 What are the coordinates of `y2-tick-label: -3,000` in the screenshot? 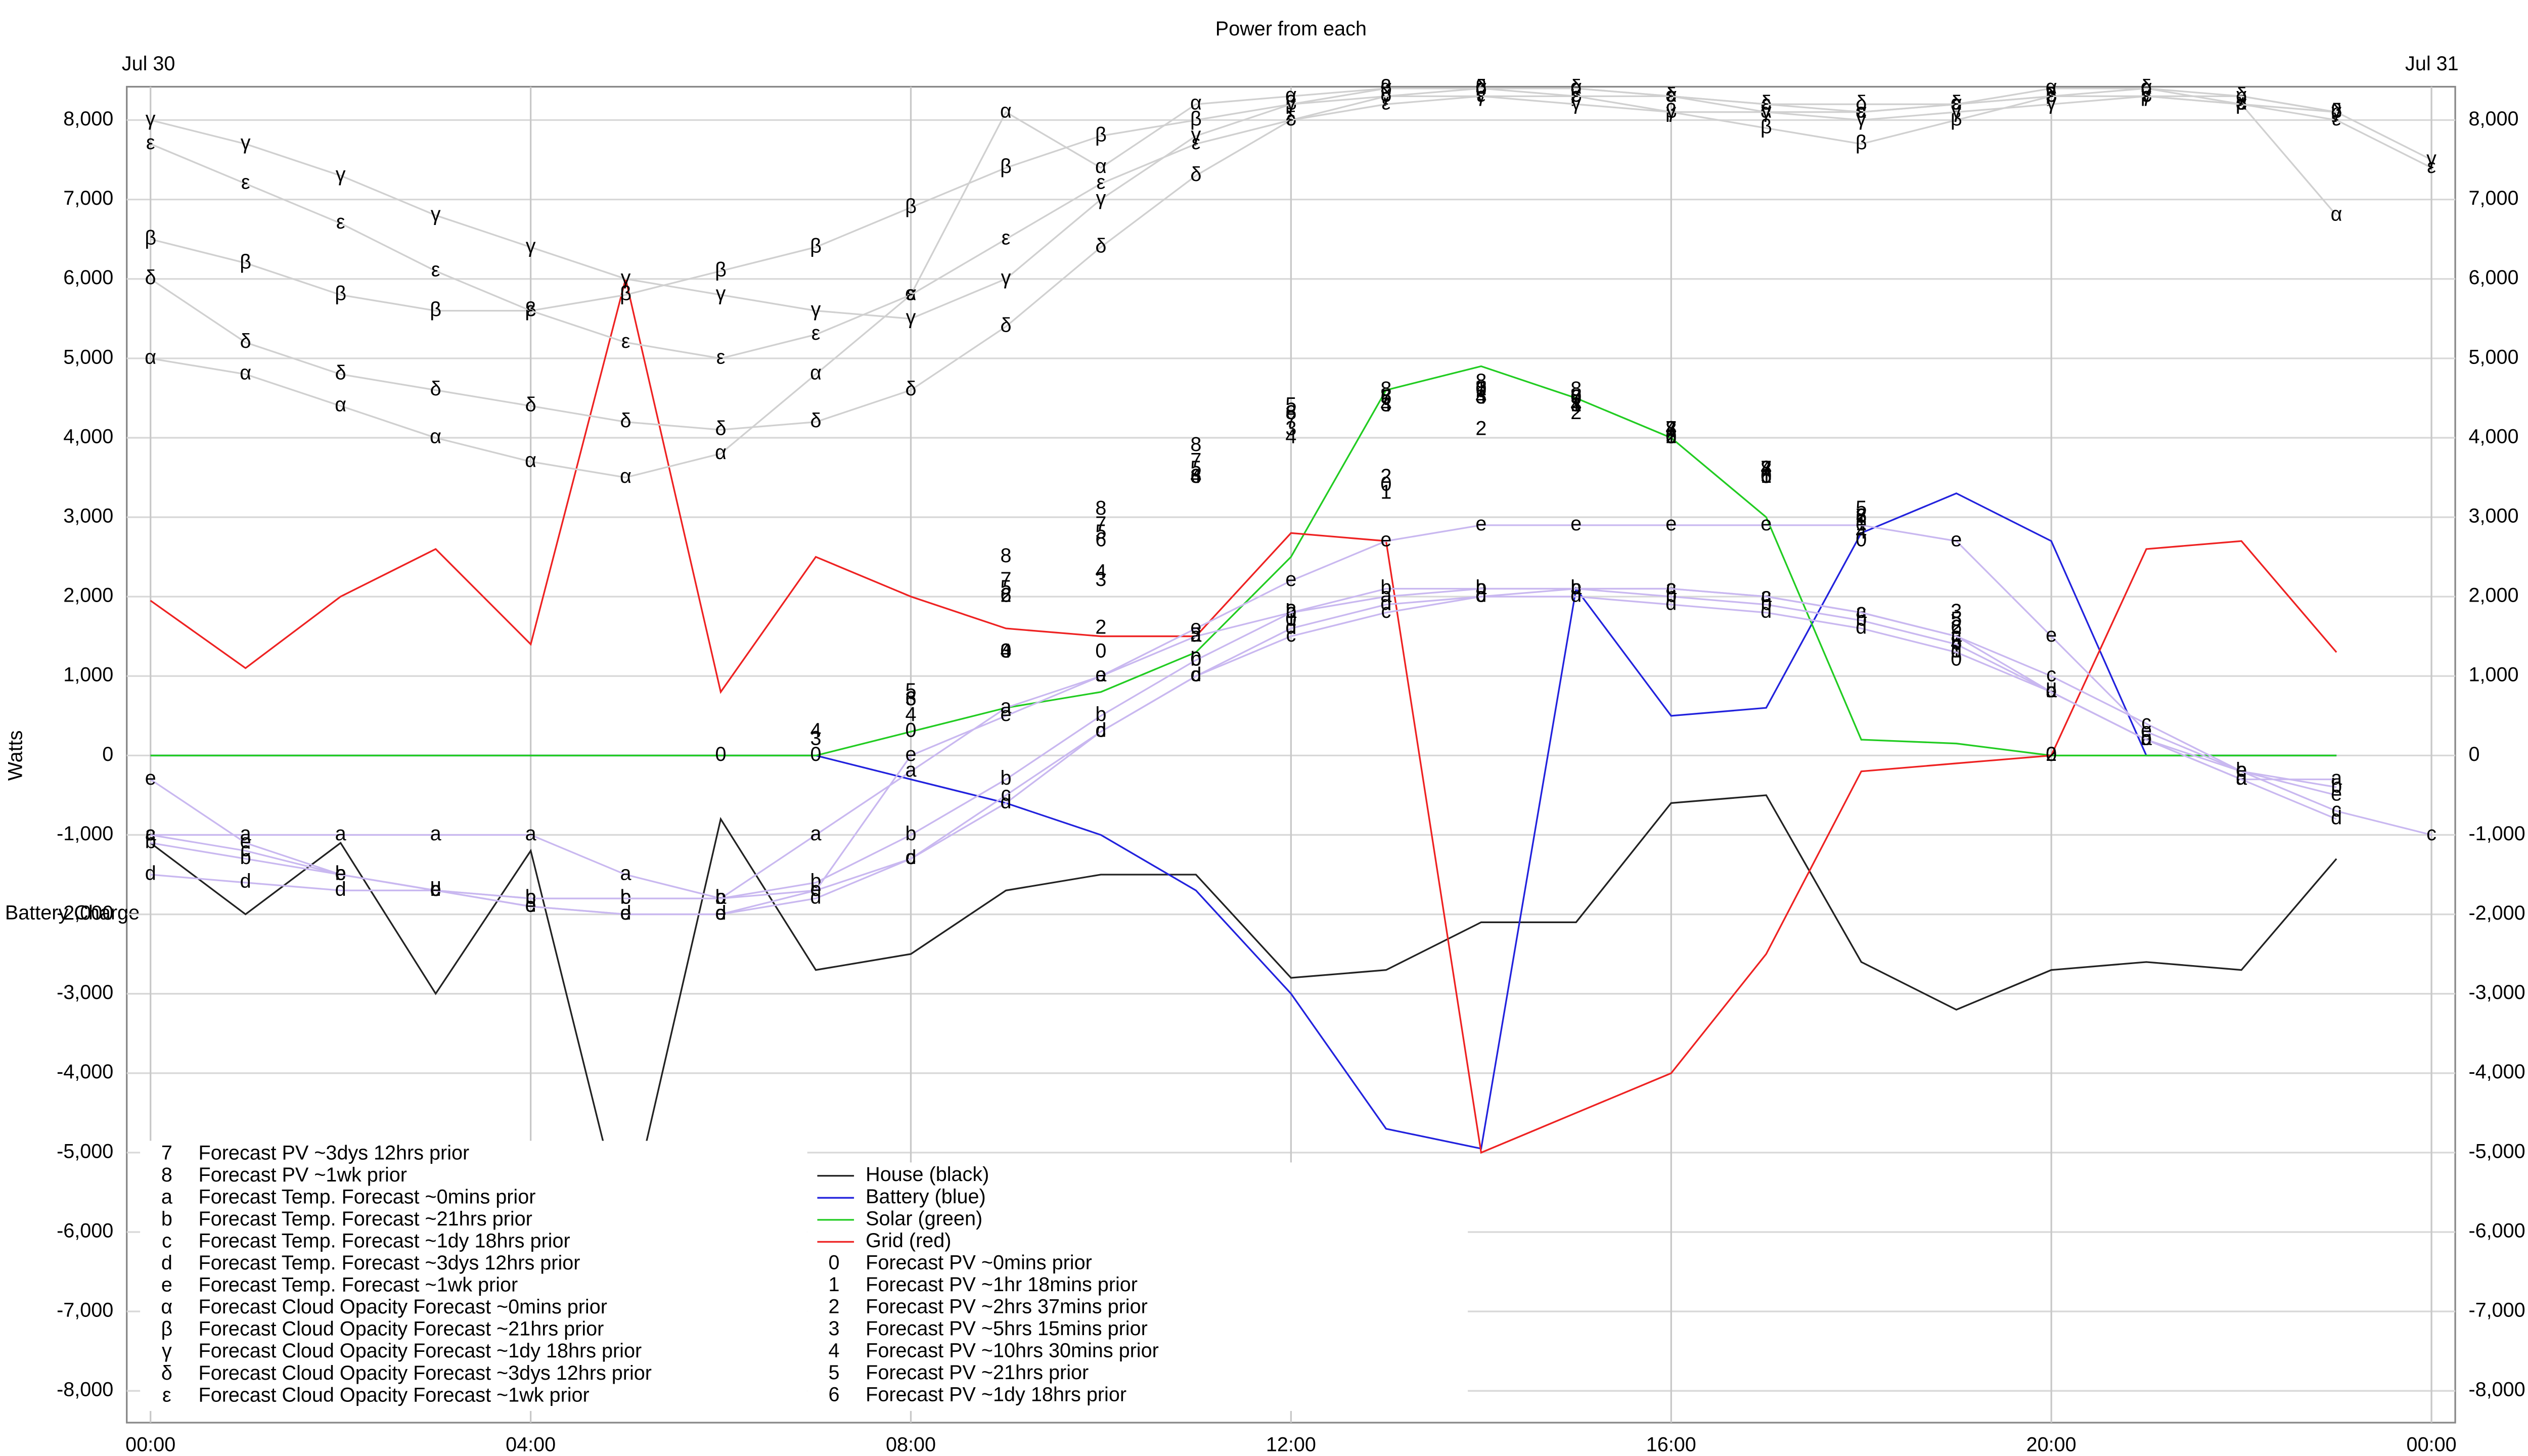 It's located at (2497, 992).